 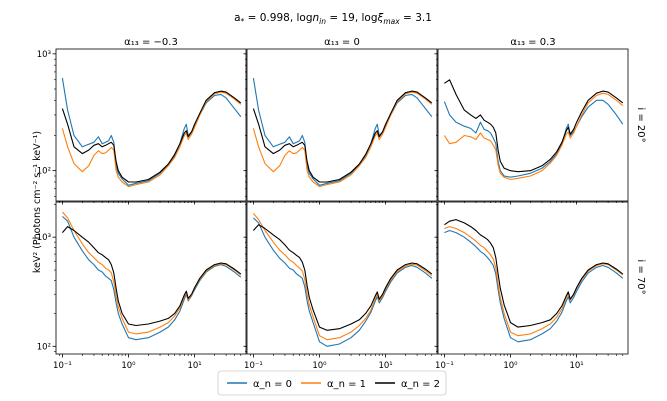 I want to click on panel-r2c1-x-tick-label: 10⁻¹, so click(x=62, y=366).